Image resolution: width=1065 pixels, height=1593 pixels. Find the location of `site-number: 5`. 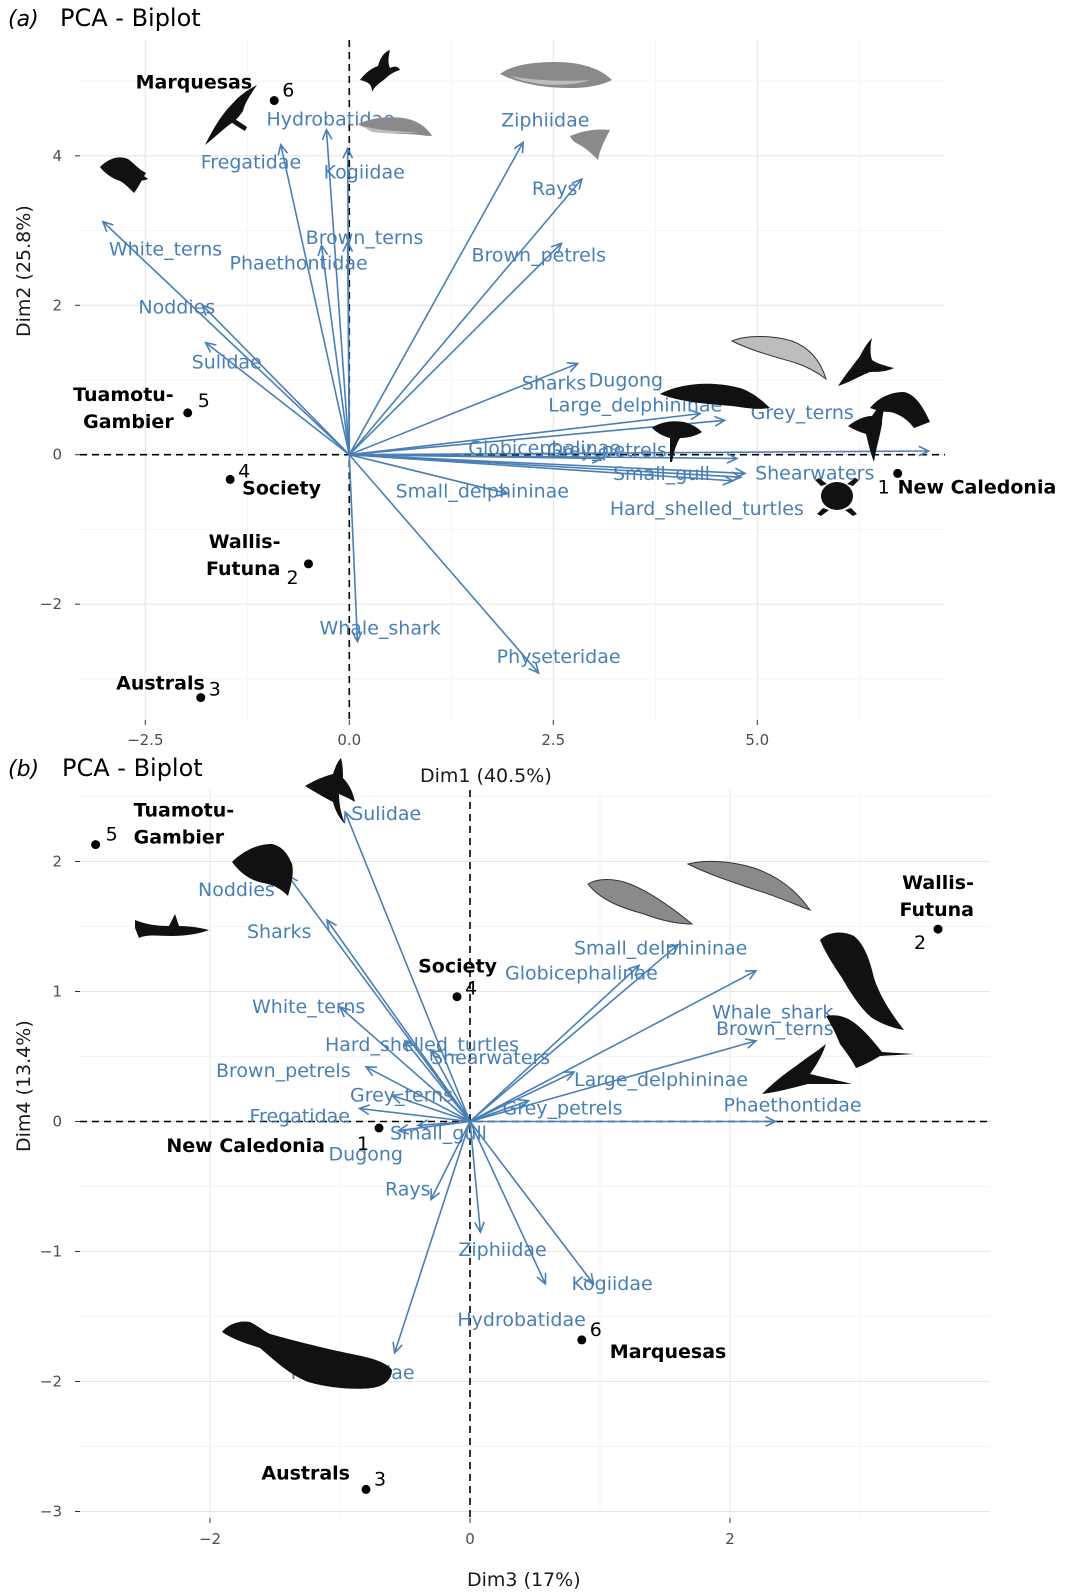

site-number: 5 is located at coordinates (112, 835).